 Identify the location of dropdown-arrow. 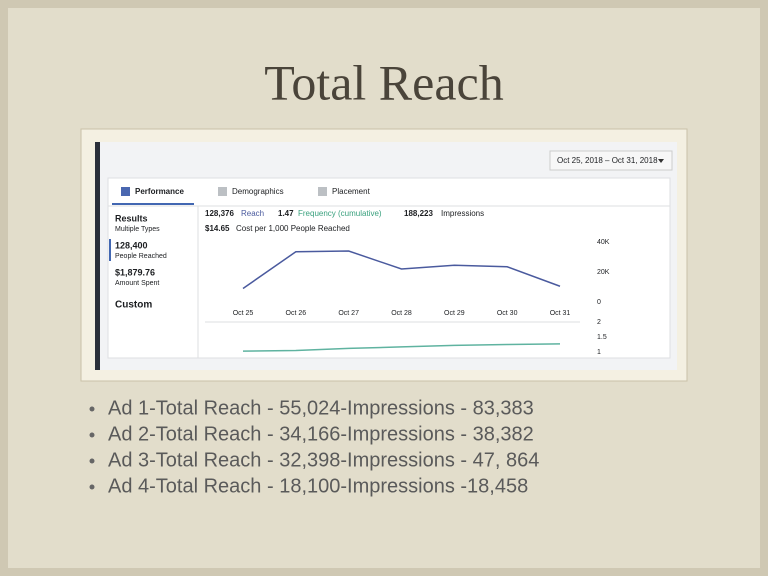
(661, 161).